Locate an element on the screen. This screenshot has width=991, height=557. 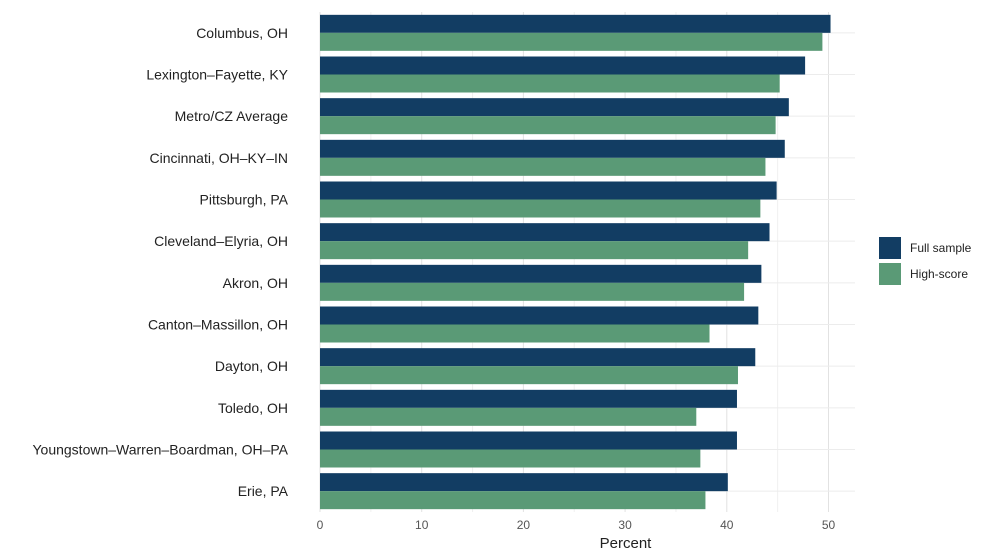
x-tick-label: 30 is located at coordinates (625, 525).